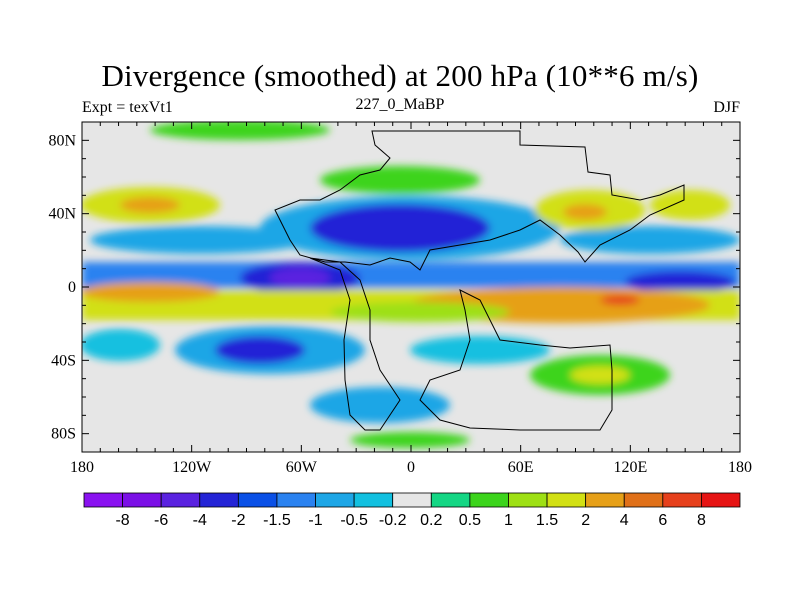 The height and width of the screenshot is (600, 800). Describe the element at coordinates (240, 131) in the screenshot. I see `polar-divergence-north` at that location.